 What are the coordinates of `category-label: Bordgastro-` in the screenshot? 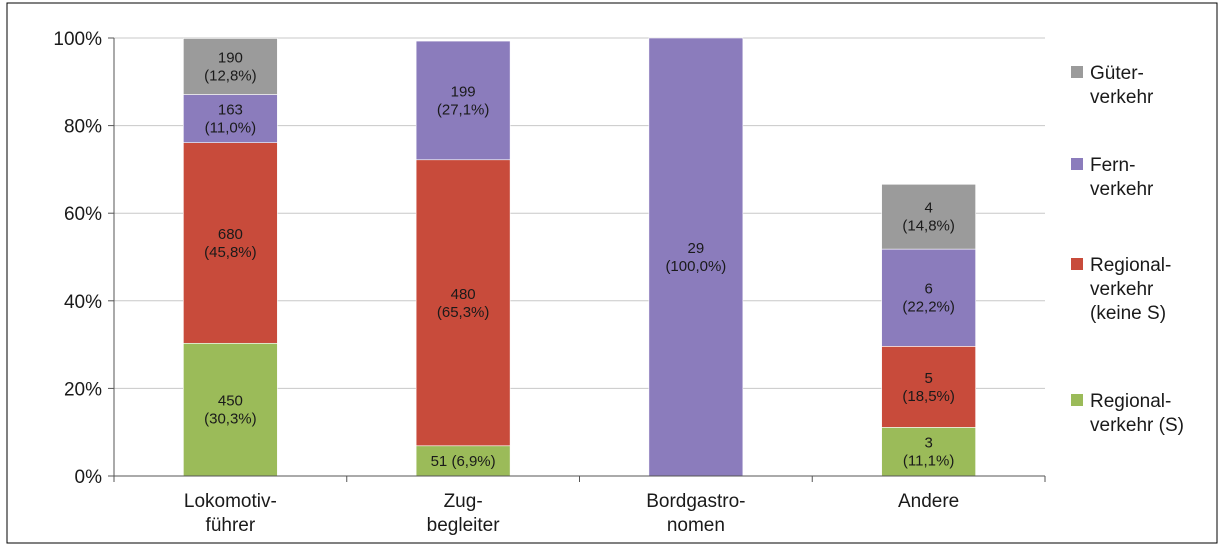 It's located at (695, 501).